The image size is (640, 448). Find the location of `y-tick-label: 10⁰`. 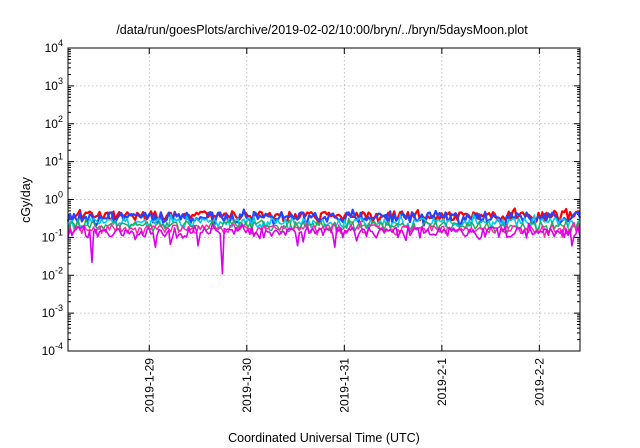

y-tick-label: 10⁰ is located at coordinates (54, 198).